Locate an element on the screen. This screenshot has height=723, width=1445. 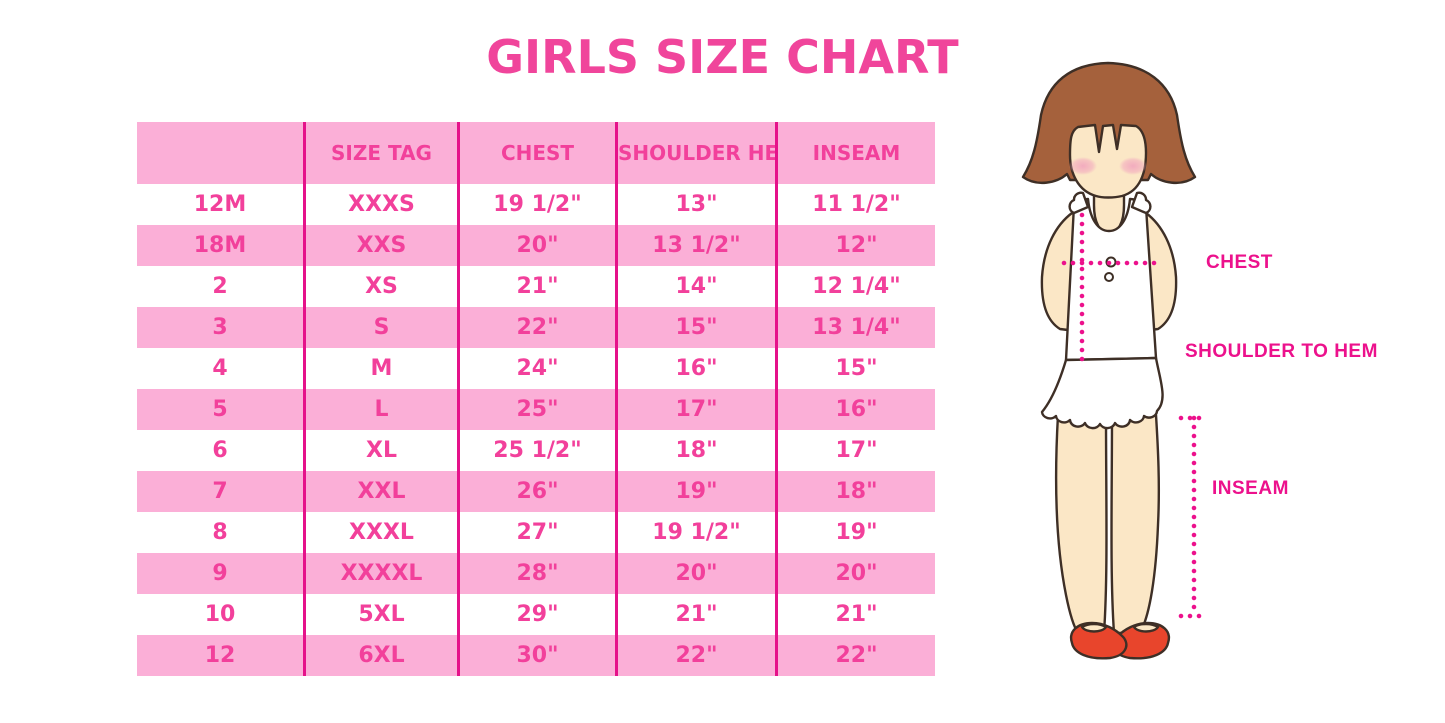
table-cell: 5XL is located at coordinates (380, 614).